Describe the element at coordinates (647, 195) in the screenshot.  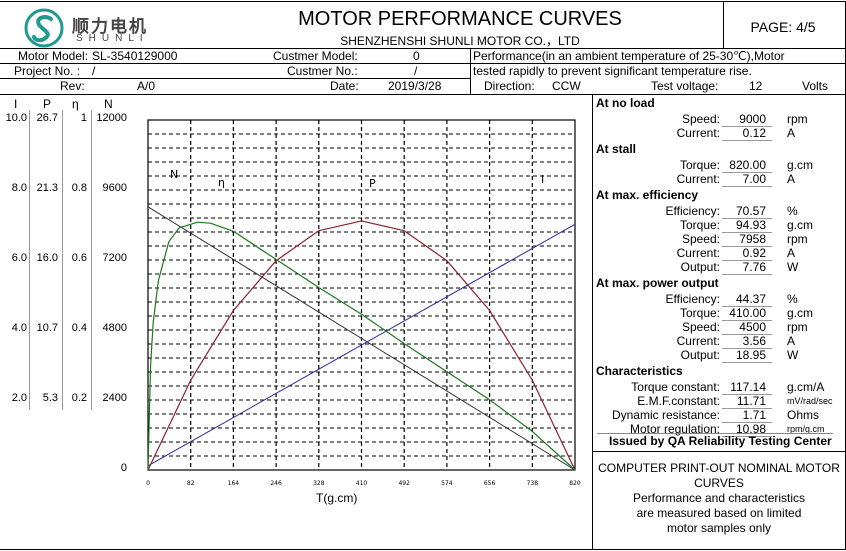
I see `section-title: At max. efficiency` at that location.